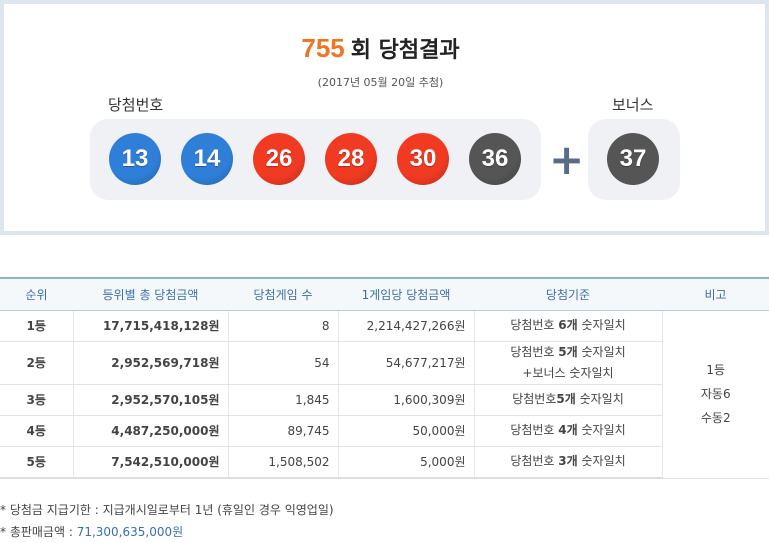 The width and height of the screenshot is (769, 543). I want to click on criteria-count: 6개, so click(568, 325).